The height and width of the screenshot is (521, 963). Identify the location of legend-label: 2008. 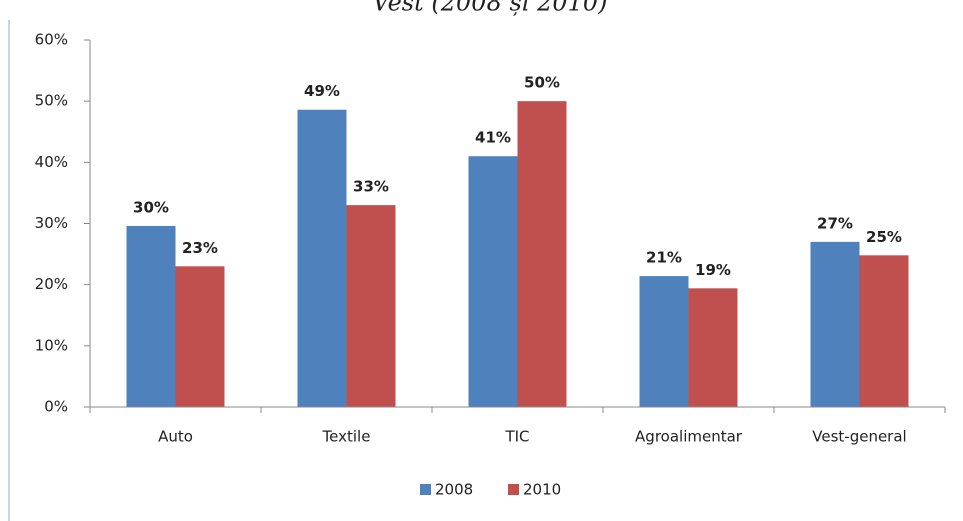
(454, 490).